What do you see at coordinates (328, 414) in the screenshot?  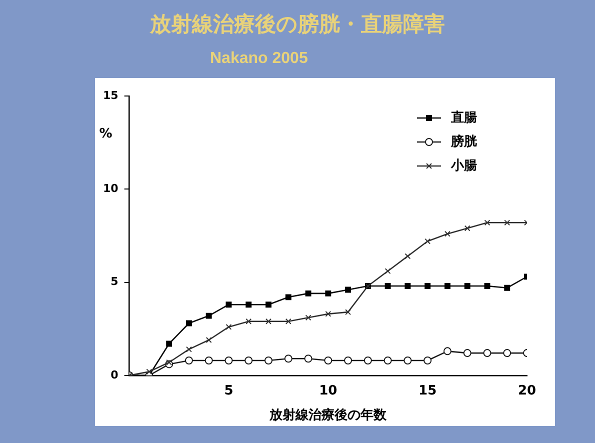 I see `x-axis-title: 放射線治療後の年数` at bounding box center [328, 414].